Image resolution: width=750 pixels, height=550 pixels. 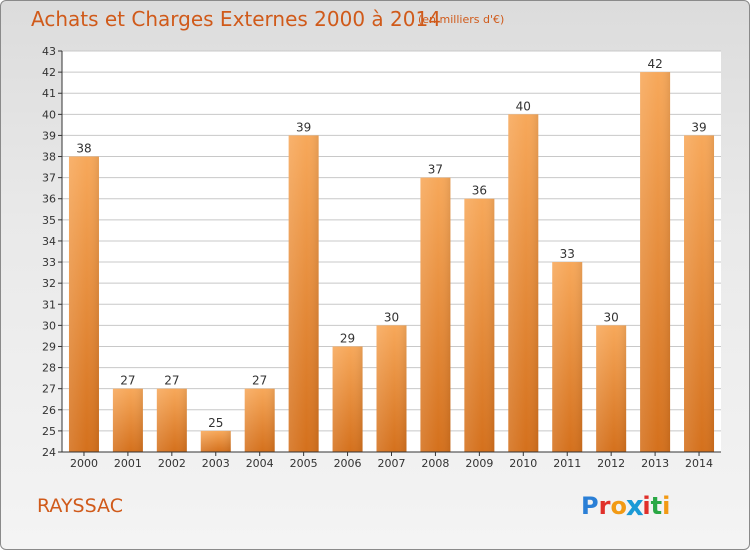 I want to click on logo-letter: t, so click(x=656, y=506).